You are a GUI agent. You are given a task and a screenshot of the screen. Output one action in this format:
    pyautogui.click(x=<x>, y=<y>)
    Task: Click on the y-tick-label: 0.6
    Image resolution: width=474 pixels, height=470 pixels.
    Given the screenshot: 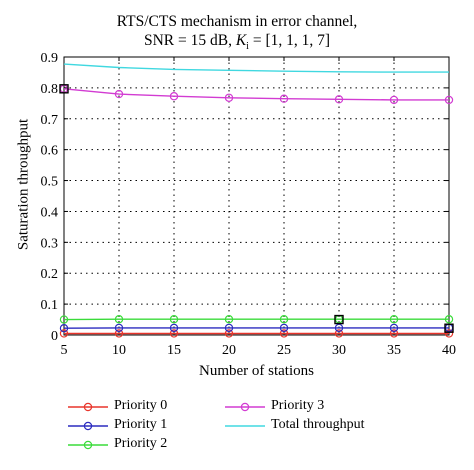 What is the action you would take?
    pyautogui.click(x=50, y=151)
    